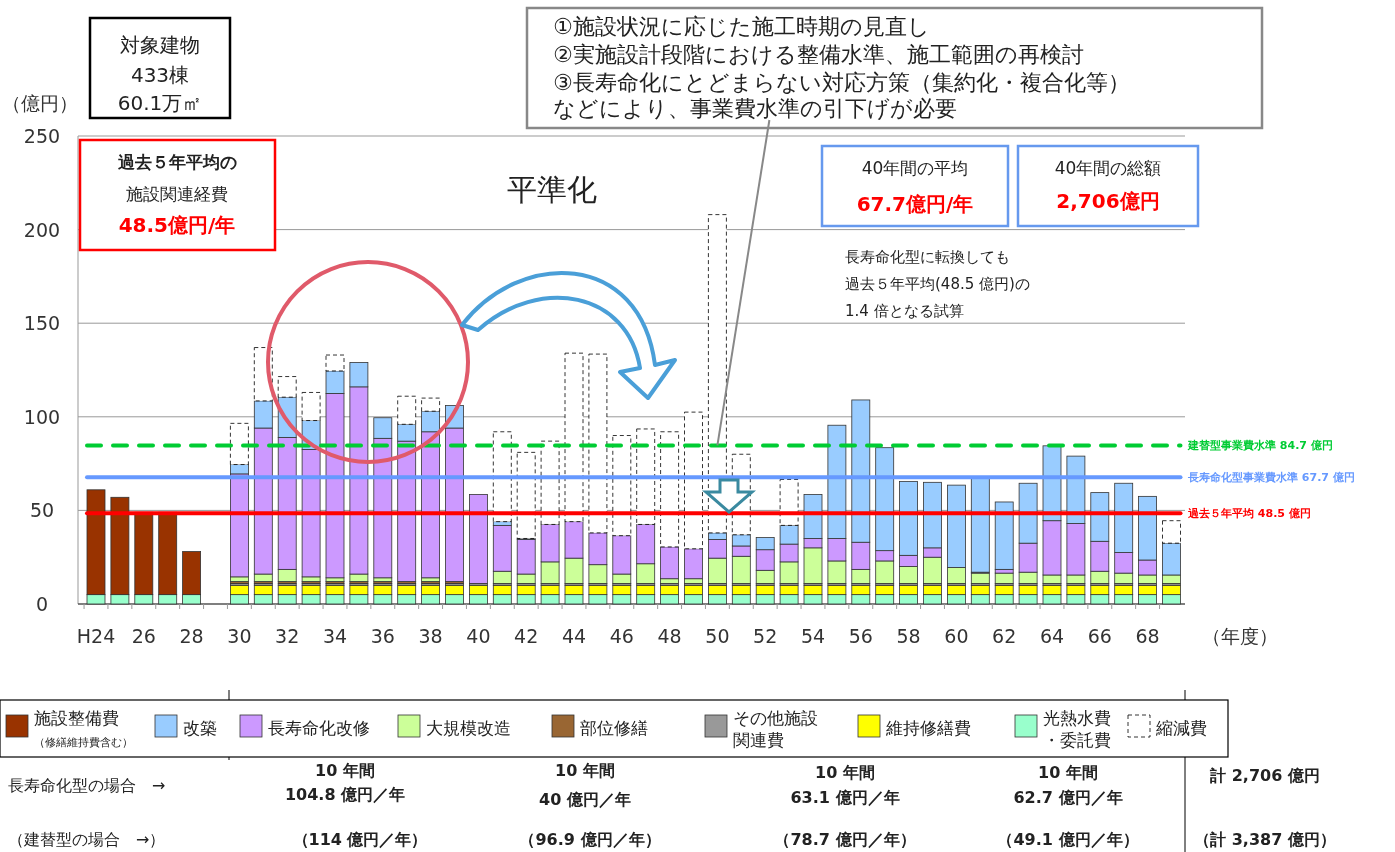 Image resolution: width=1395 pixels, height=852 pixels. Describe the element at coordinates (927, 257) in the screenshot. I see `annotation: 長寿命化型に転換しても` at that location.